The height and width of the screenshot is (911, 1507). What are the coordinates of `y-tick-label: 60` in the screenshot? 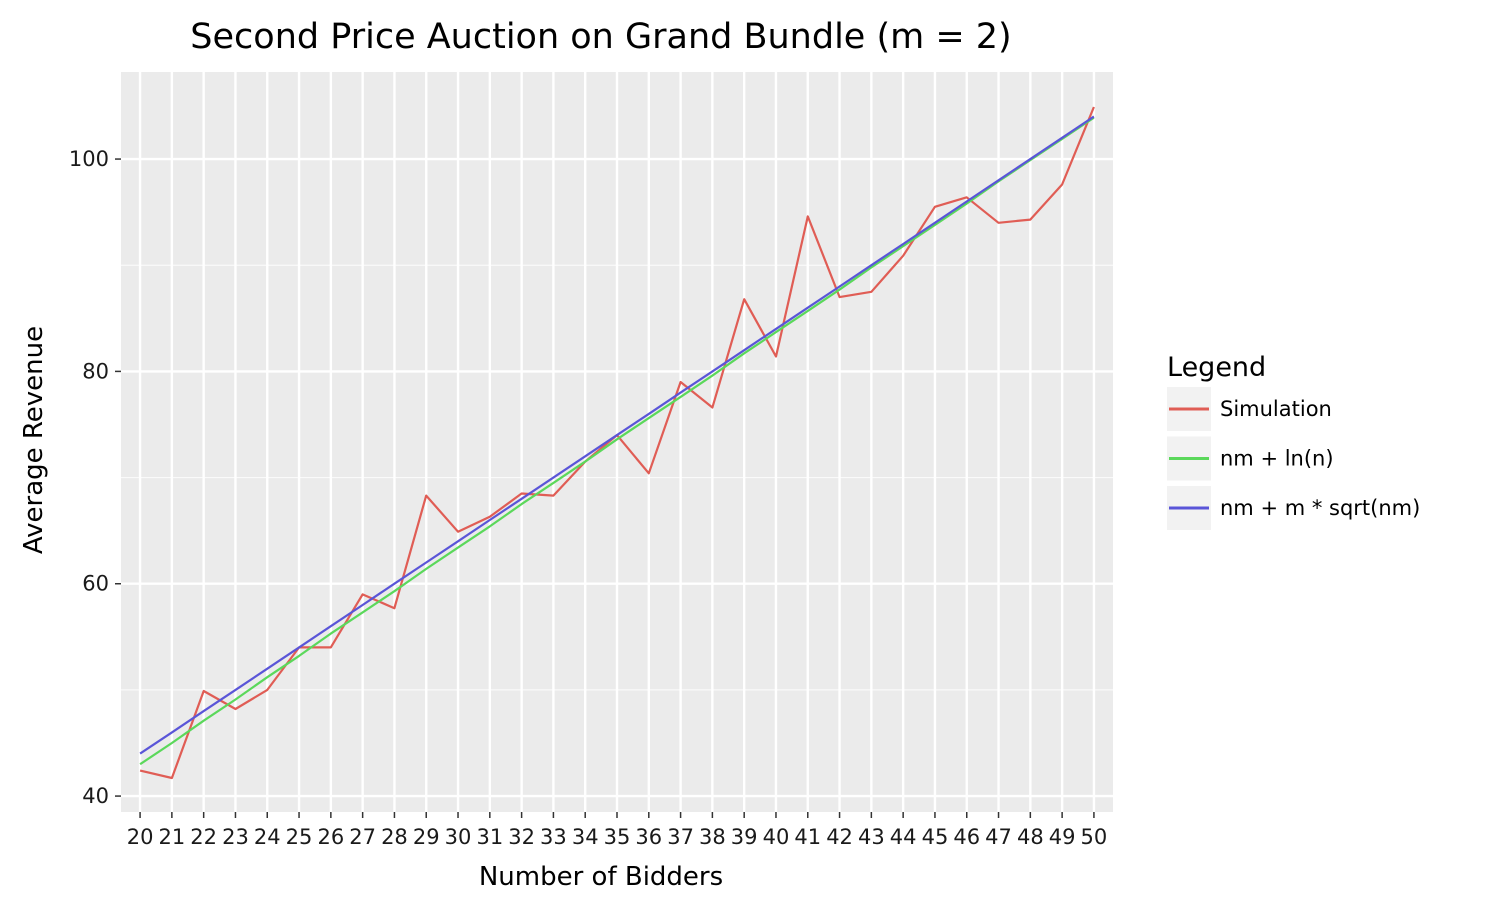 It's located at (95, 584).